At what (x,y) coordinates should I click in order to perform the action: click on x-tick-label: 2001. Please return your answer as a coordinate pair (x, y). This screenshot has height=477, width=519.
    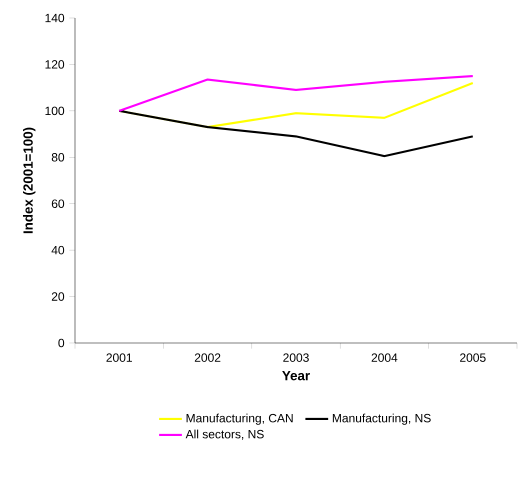
    Looking at the image, I should click on (119, 357).